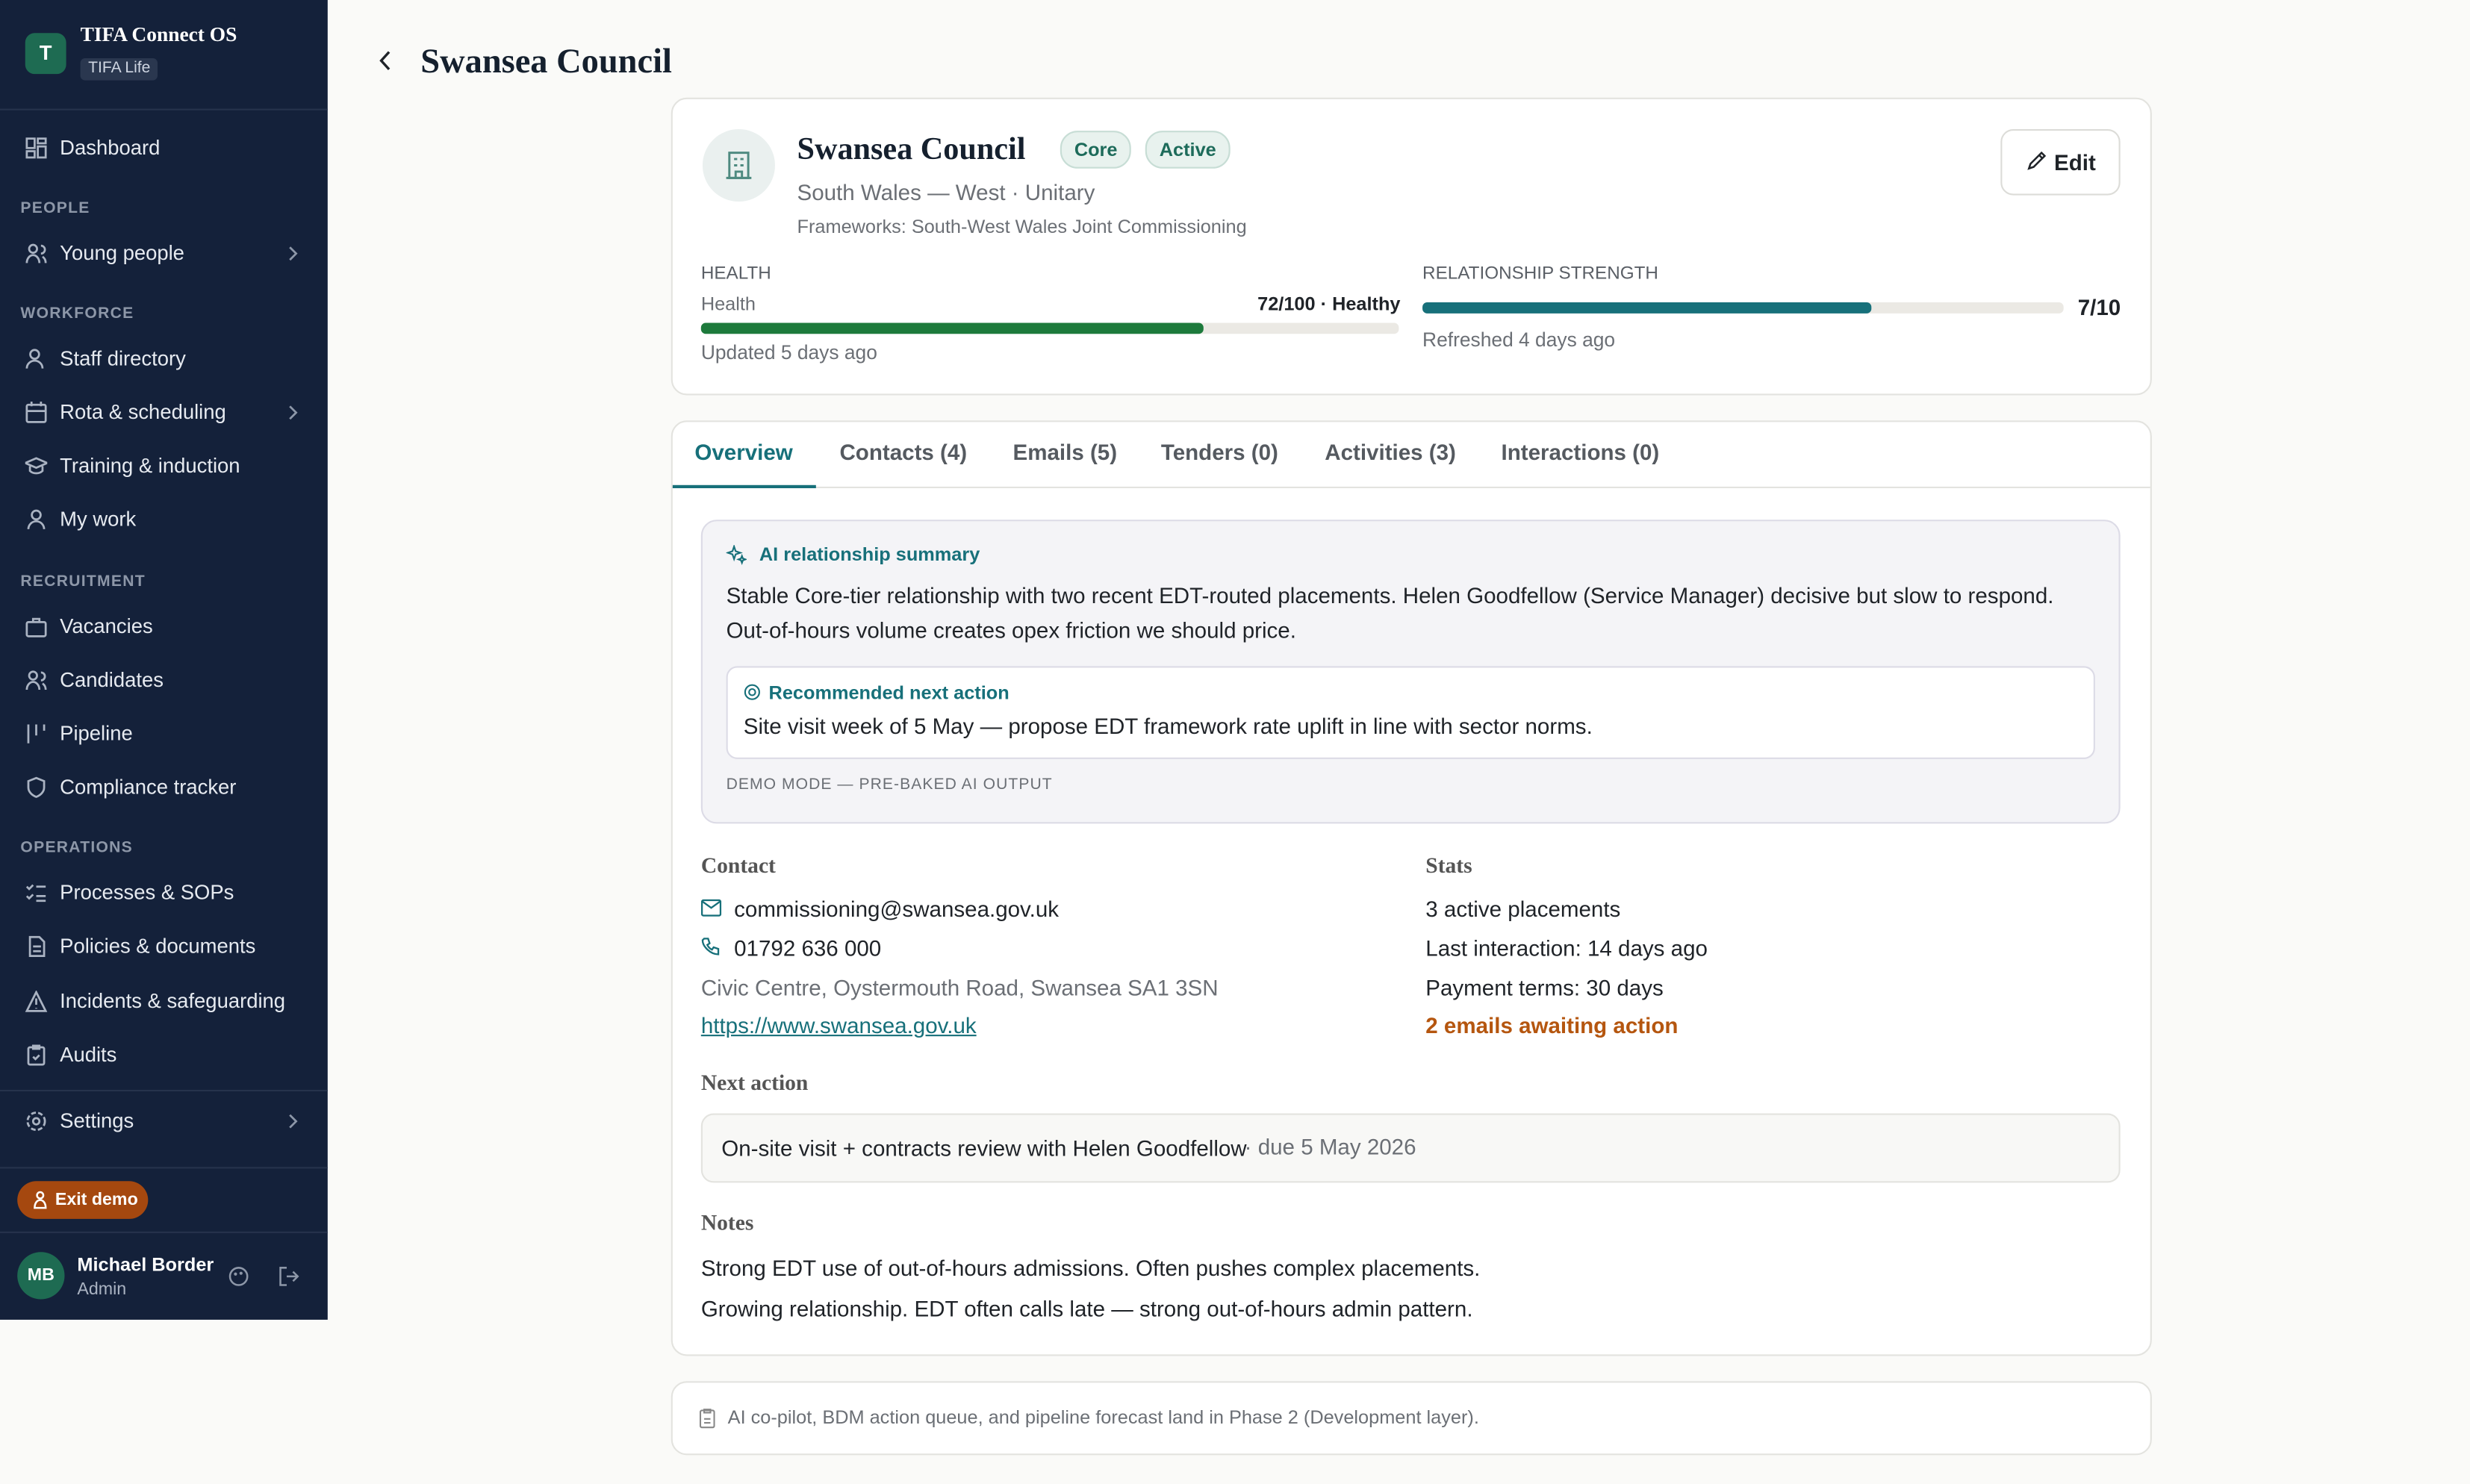 The height and width of the screenshot is (1484, 2470). Describe the element at coordinates (148, 786) in the screenshot. I see `nav-item: Compliance tracker` at that location.